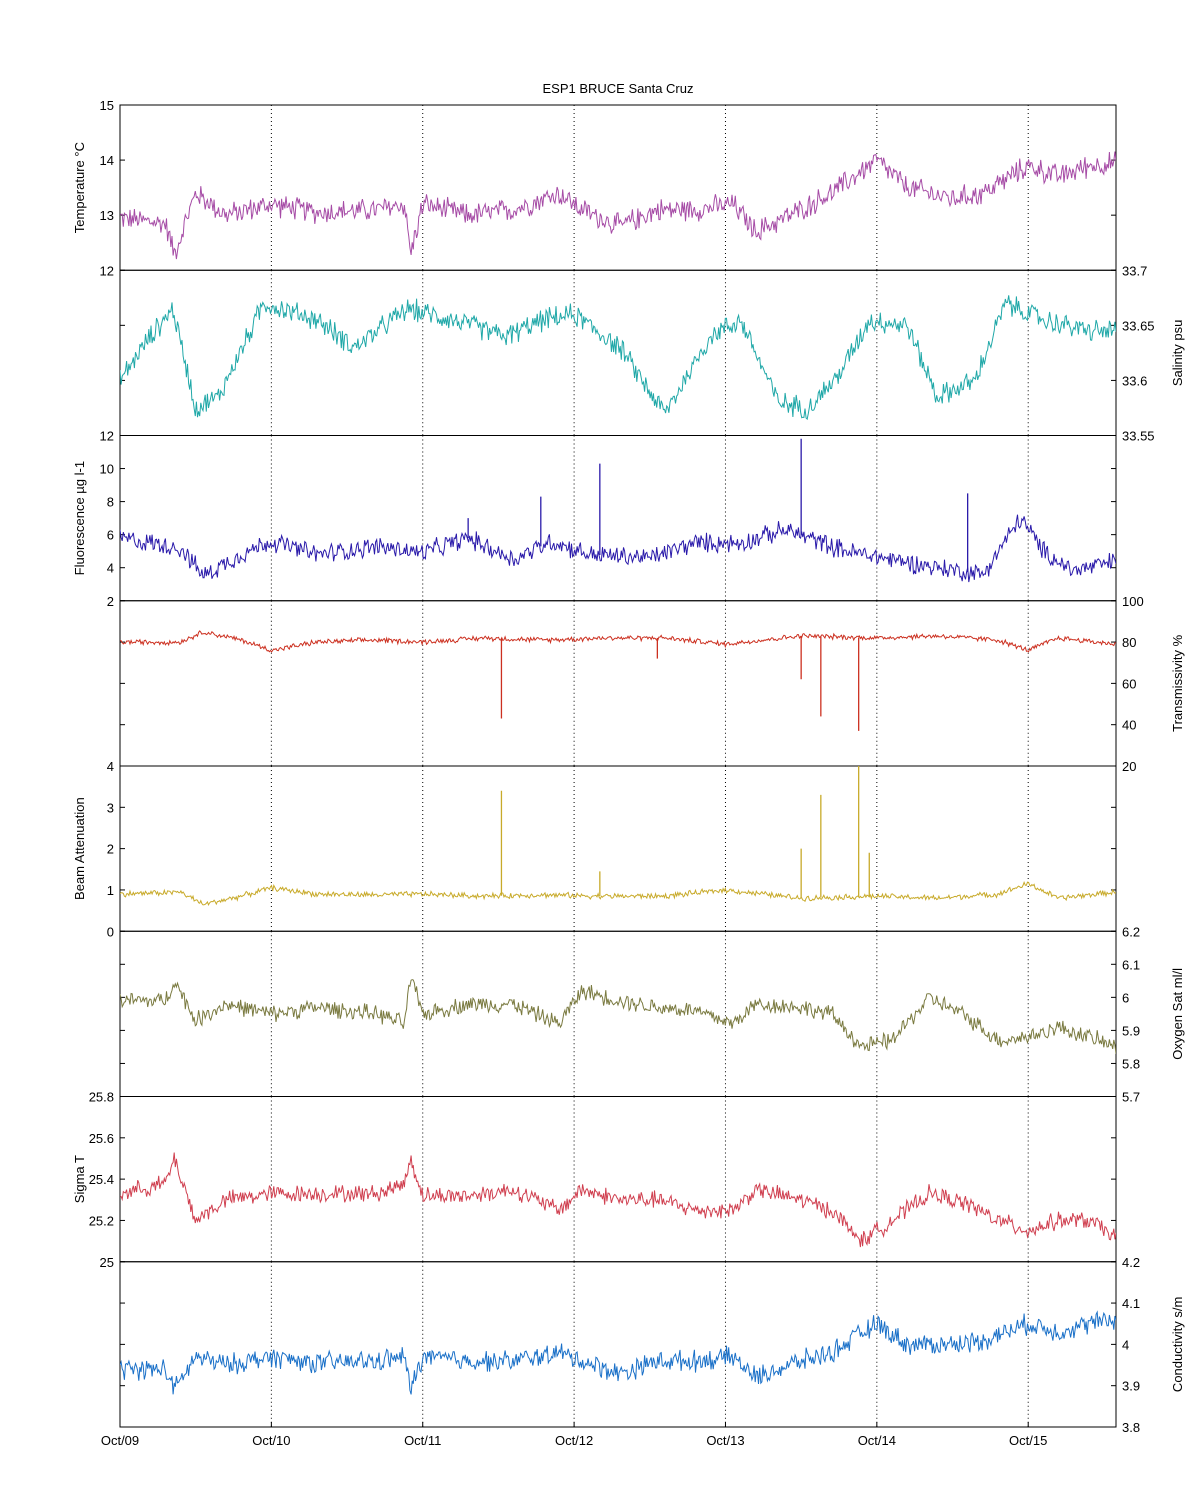  Describe the element at coordinates (79, 187) in the screenshot. I see `y-axis-label: Temperature °C` at that location.